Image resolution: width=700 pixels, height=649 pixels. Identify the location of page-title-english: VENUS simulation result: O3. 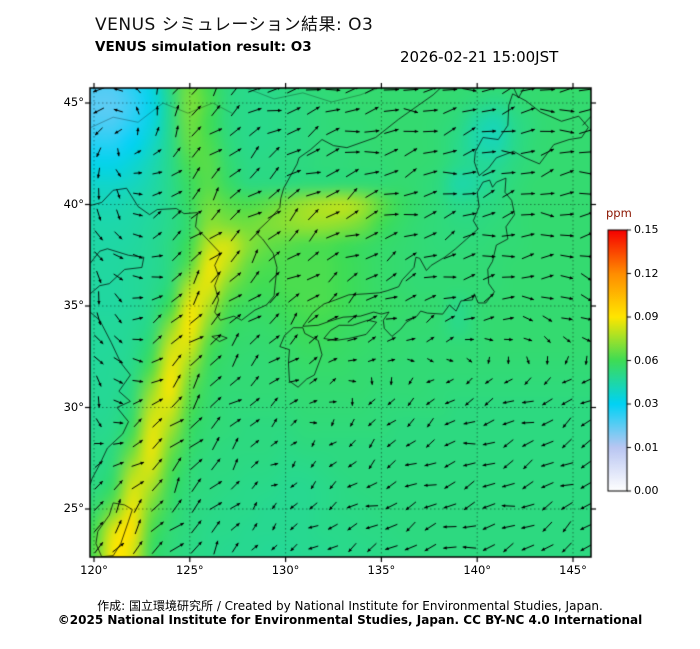
(203, 47).